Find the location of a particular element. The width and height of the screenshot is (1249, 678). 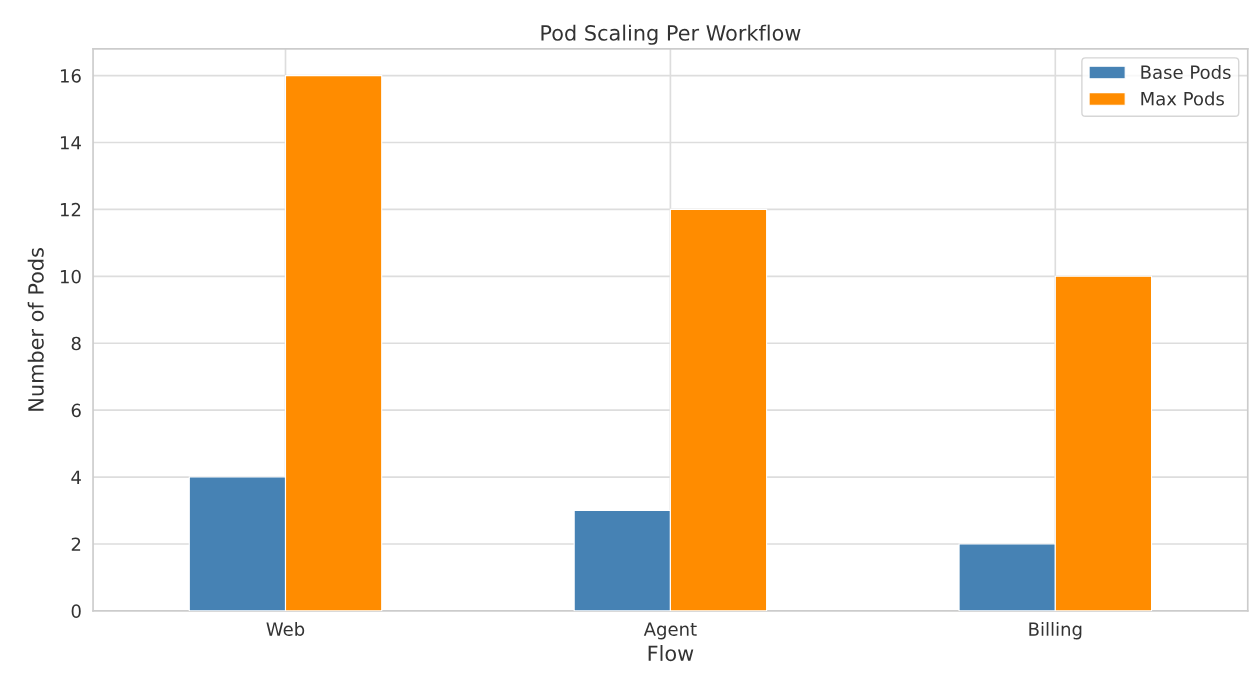

y-tick-label: 12 is located at coordinates (70, 209).